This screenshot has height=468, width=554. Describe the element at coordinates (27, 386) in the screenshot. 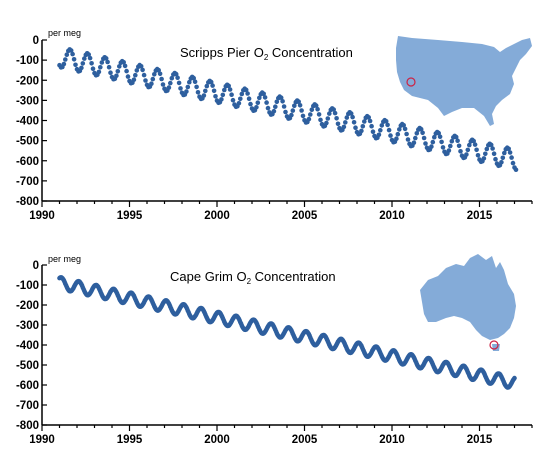

I see `y-tick-label: -600` at that location.